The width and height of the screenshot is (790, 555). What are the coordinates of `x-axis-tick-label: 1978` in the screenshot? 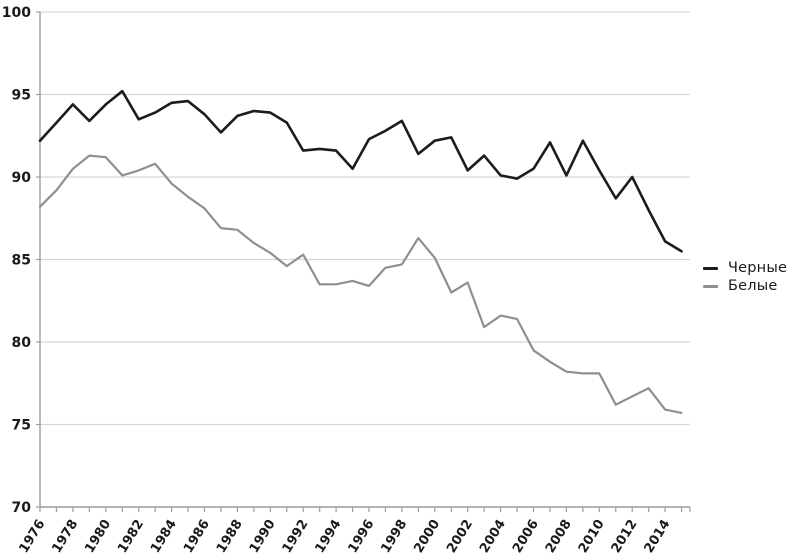 It's located at (65, 536).